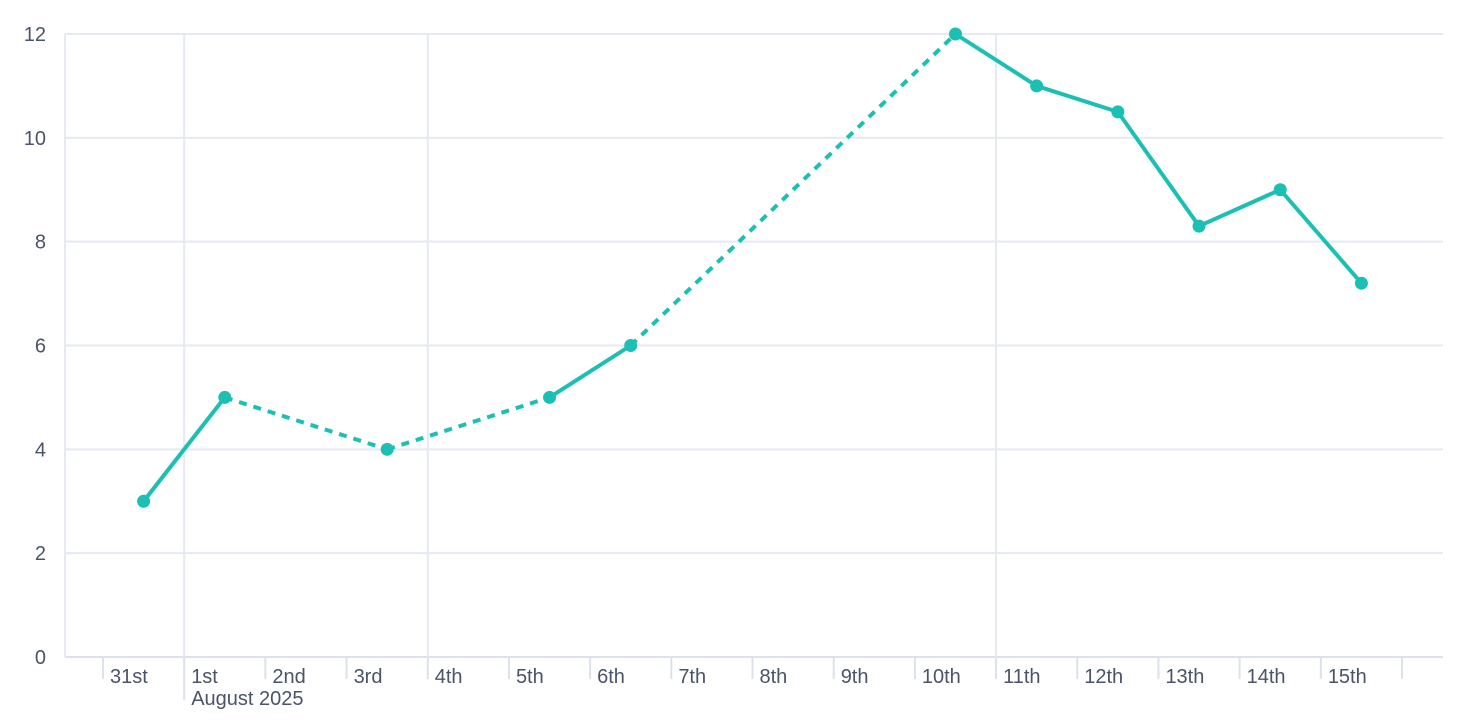 This screenshot has width=1464, height=726. What do you see at coordinates (1077, 99) in the screenshot?
I see `series-segment-11th-12th-solid` at bounding box center [1077, 99].